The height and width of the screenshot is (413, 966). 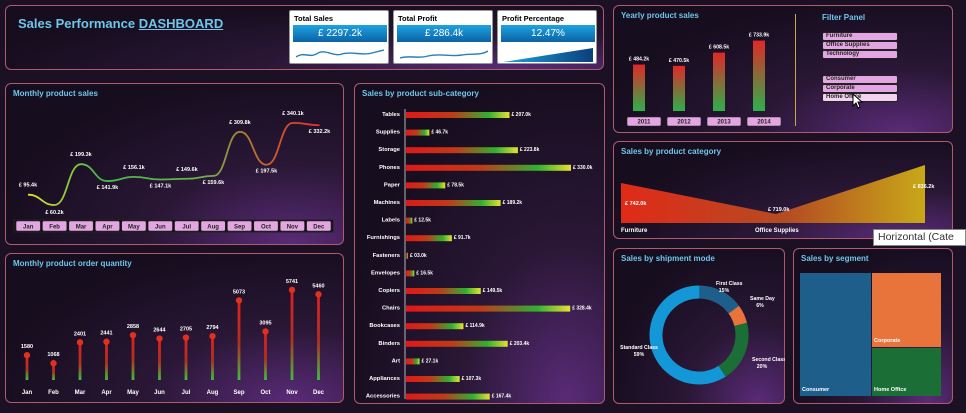 What do you see at coordinates (522, 115) in the screenshot?
I see `subcat-value: £ 207.0k` at bounding box center [522, 115].